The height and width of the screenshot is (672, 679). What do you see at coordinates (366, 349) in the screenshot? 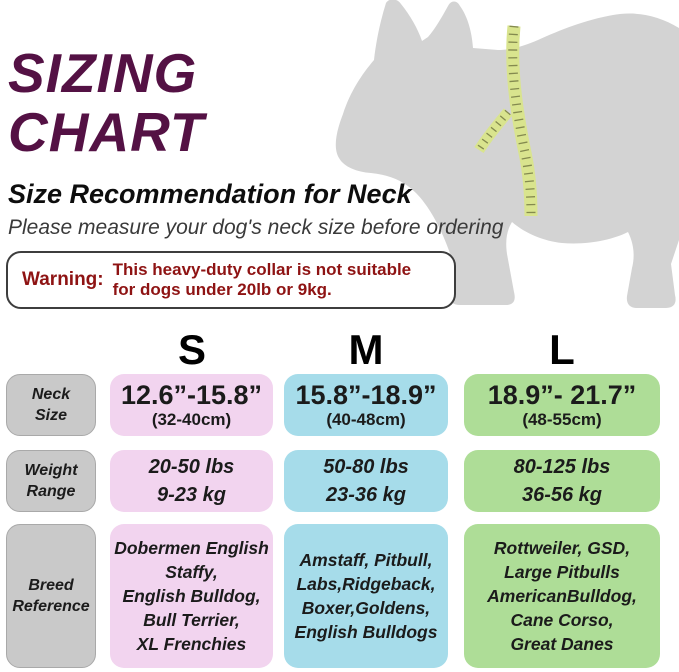
I see `size-header-m: M` at bounding box center [366, 349].